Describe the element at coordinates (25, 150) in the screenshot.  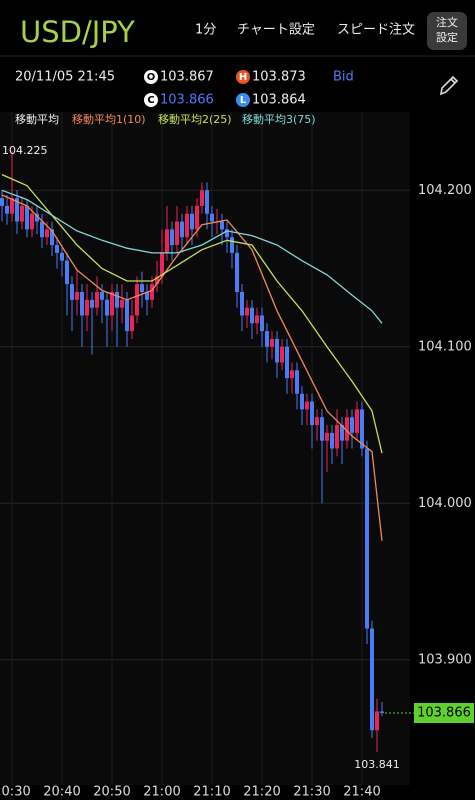
I see `high-label: 104.225` at that location.